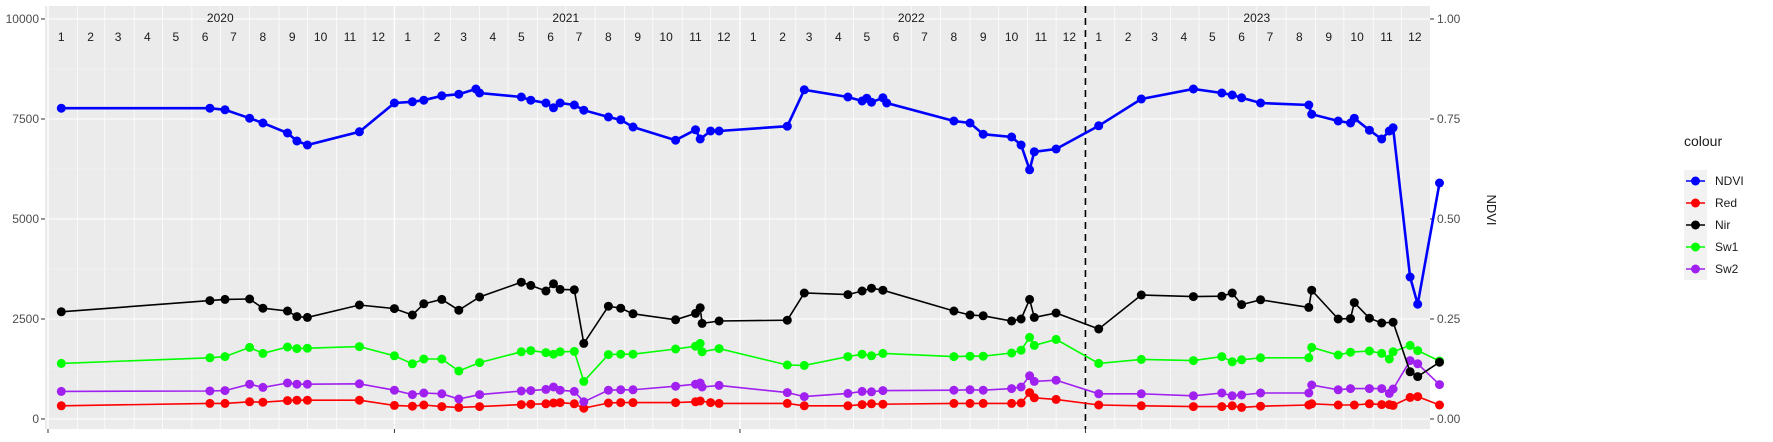 This screenshot has height=442, width=1773. Describe the element at coordinates (866, 37) in the screenshot. I see `month-label: 5` at that location.